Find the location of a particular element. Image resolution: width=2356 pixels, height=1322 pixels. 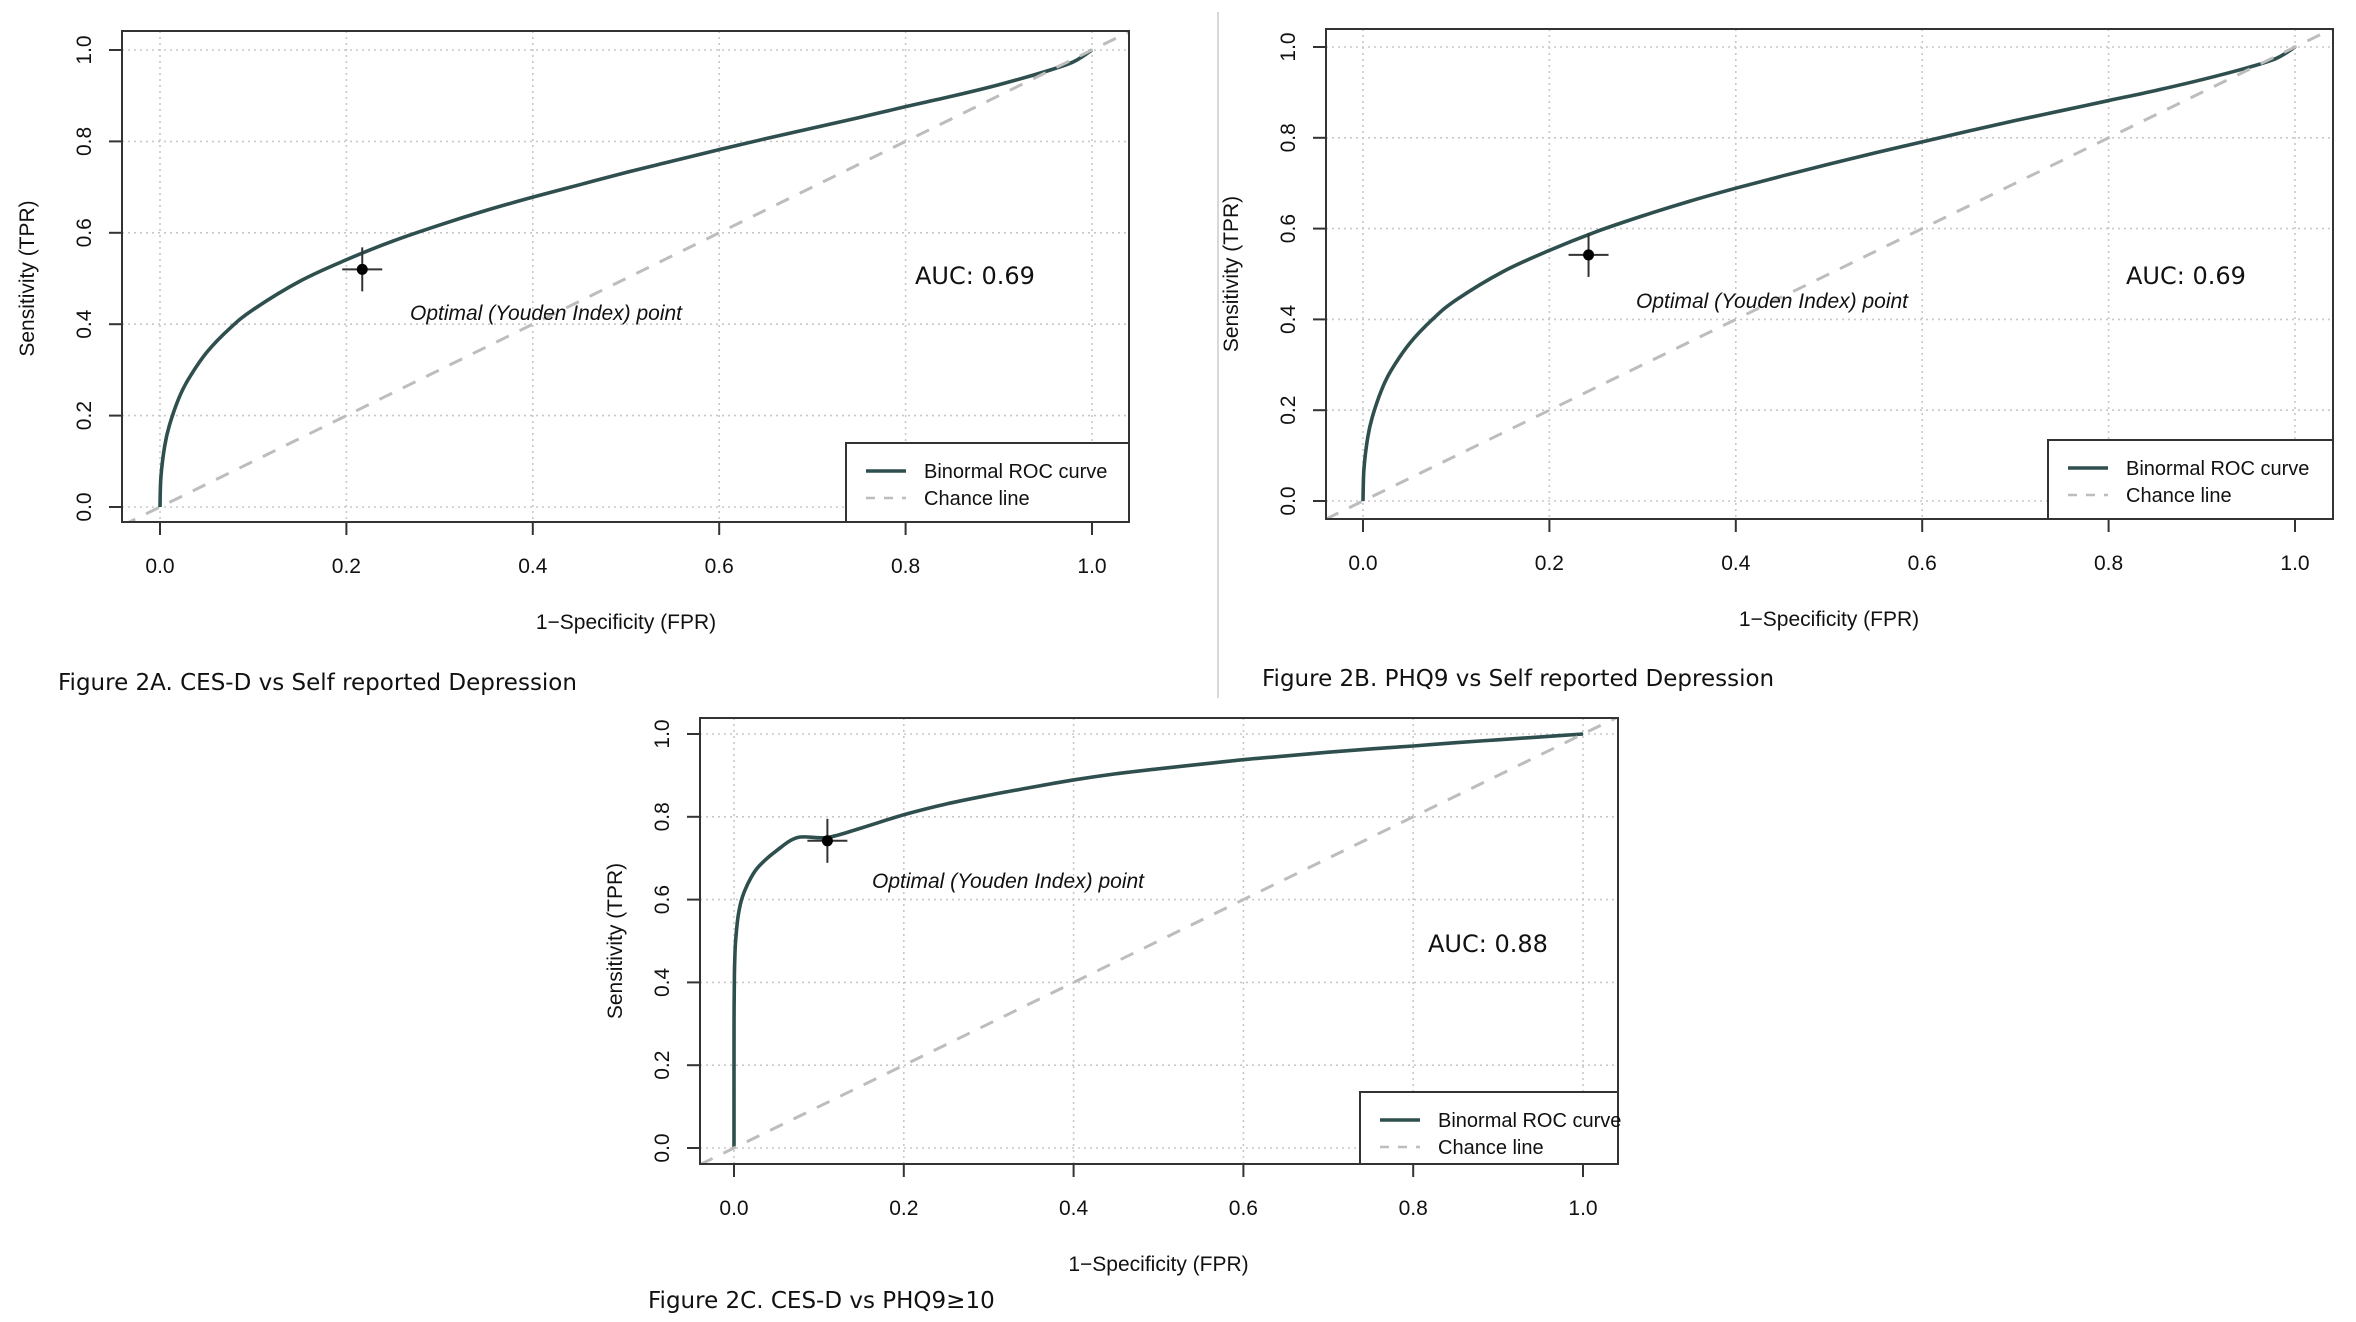

figure-caption: Figure 2C. CES-D vs PHQ9≥10 is located at coordinates (821, 1301).